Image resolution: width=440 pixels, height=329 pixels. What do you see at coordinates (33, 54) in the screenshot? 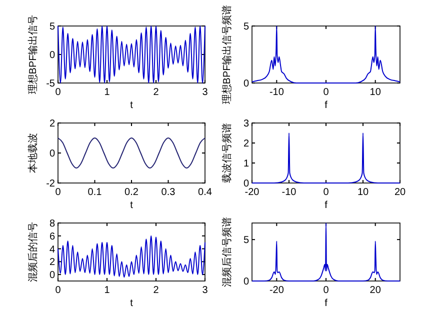
I see `y-axis-title: 理想BPF输出信号` at bounding box center [33, 54].